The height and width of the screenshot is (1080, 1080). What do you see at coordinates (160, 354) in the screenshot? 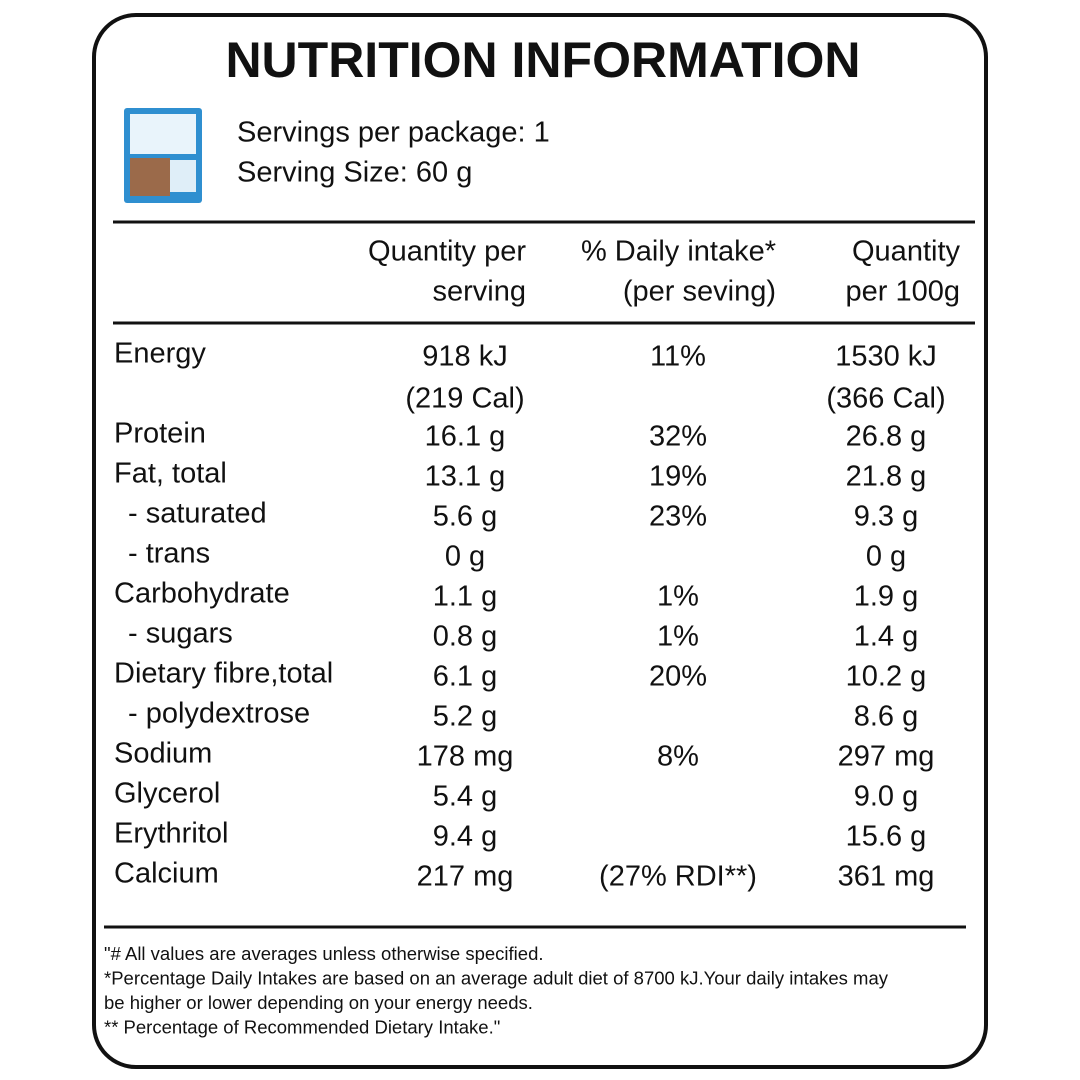
I see `nutrient-label: Energy` at bounding box center [160, 354].